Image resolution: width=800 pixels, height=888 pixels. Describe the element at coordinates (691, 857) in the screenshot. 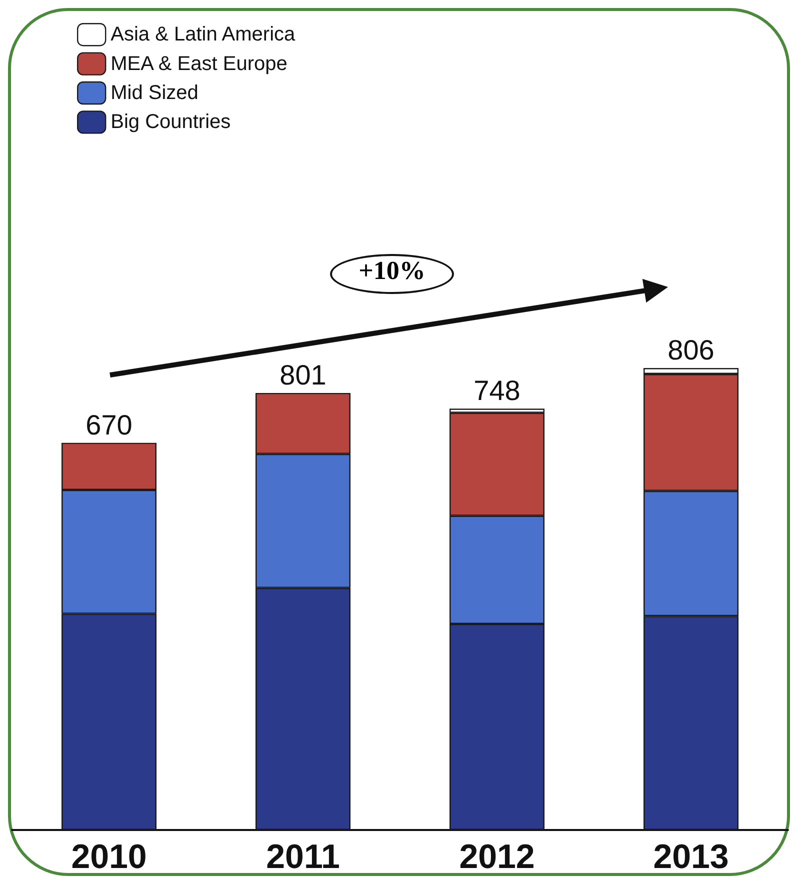

I see `x-tick-label: 2013` at that location.